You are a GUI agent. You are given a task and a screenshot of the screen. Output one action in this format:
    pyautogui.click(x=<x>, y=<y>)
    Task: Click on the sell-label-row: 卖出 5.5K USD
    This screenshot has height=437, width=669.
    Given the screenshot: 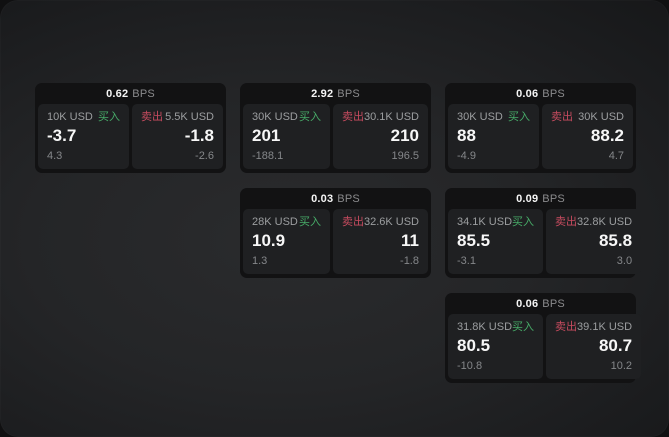 What is the action you would take?
    pyautogui.click(x=177, y=117)
    